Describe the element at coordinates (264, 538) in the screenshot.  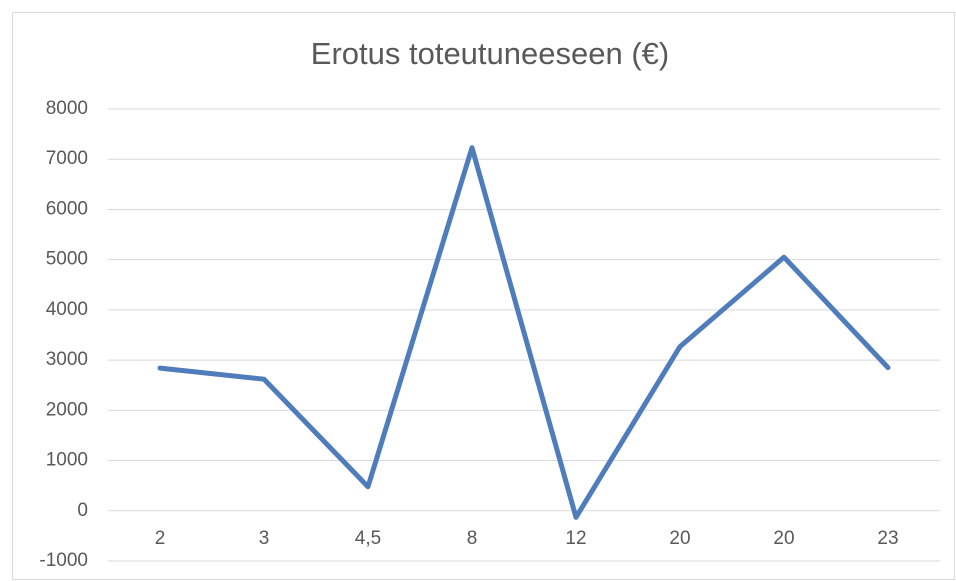
I see `x-tick-label: 3` at that location.